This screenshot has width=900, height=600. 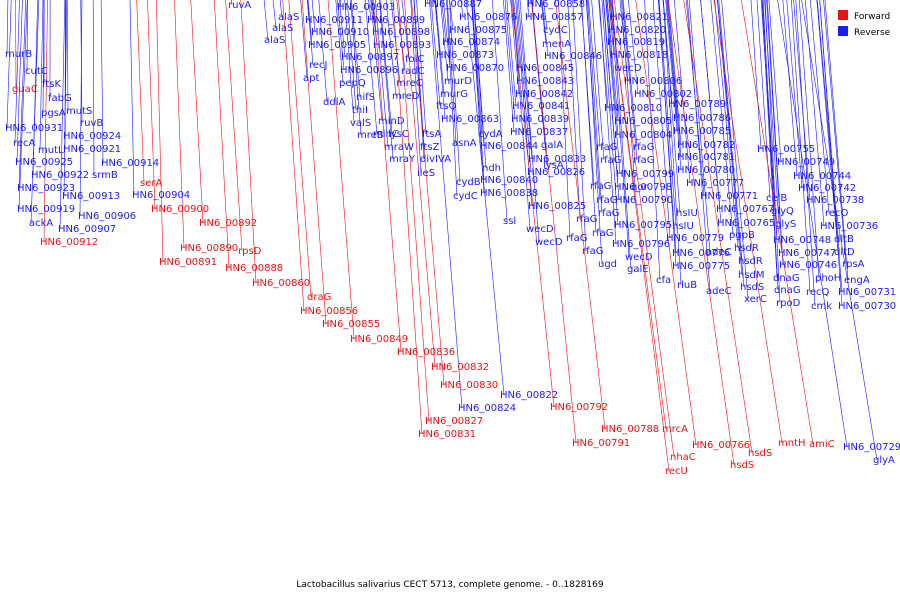 What do you see at coordinates (18, 54) in the screenshot?
I see `gene-label: murB` at bounding box center [18, 54].